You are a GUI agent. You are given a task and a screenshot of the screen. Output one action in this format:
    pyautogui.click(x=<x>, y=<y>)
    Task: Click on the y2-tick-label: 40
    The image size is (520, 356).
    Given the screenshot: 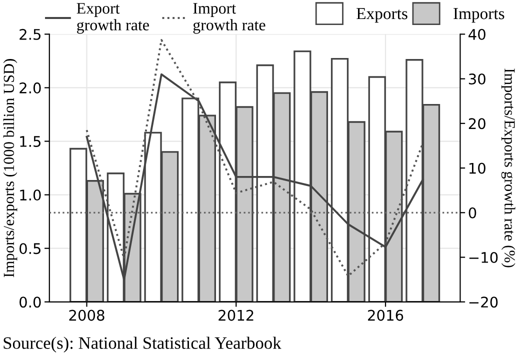 What is the action you would take?
    pyautogui.click(x=477, y=34)
    